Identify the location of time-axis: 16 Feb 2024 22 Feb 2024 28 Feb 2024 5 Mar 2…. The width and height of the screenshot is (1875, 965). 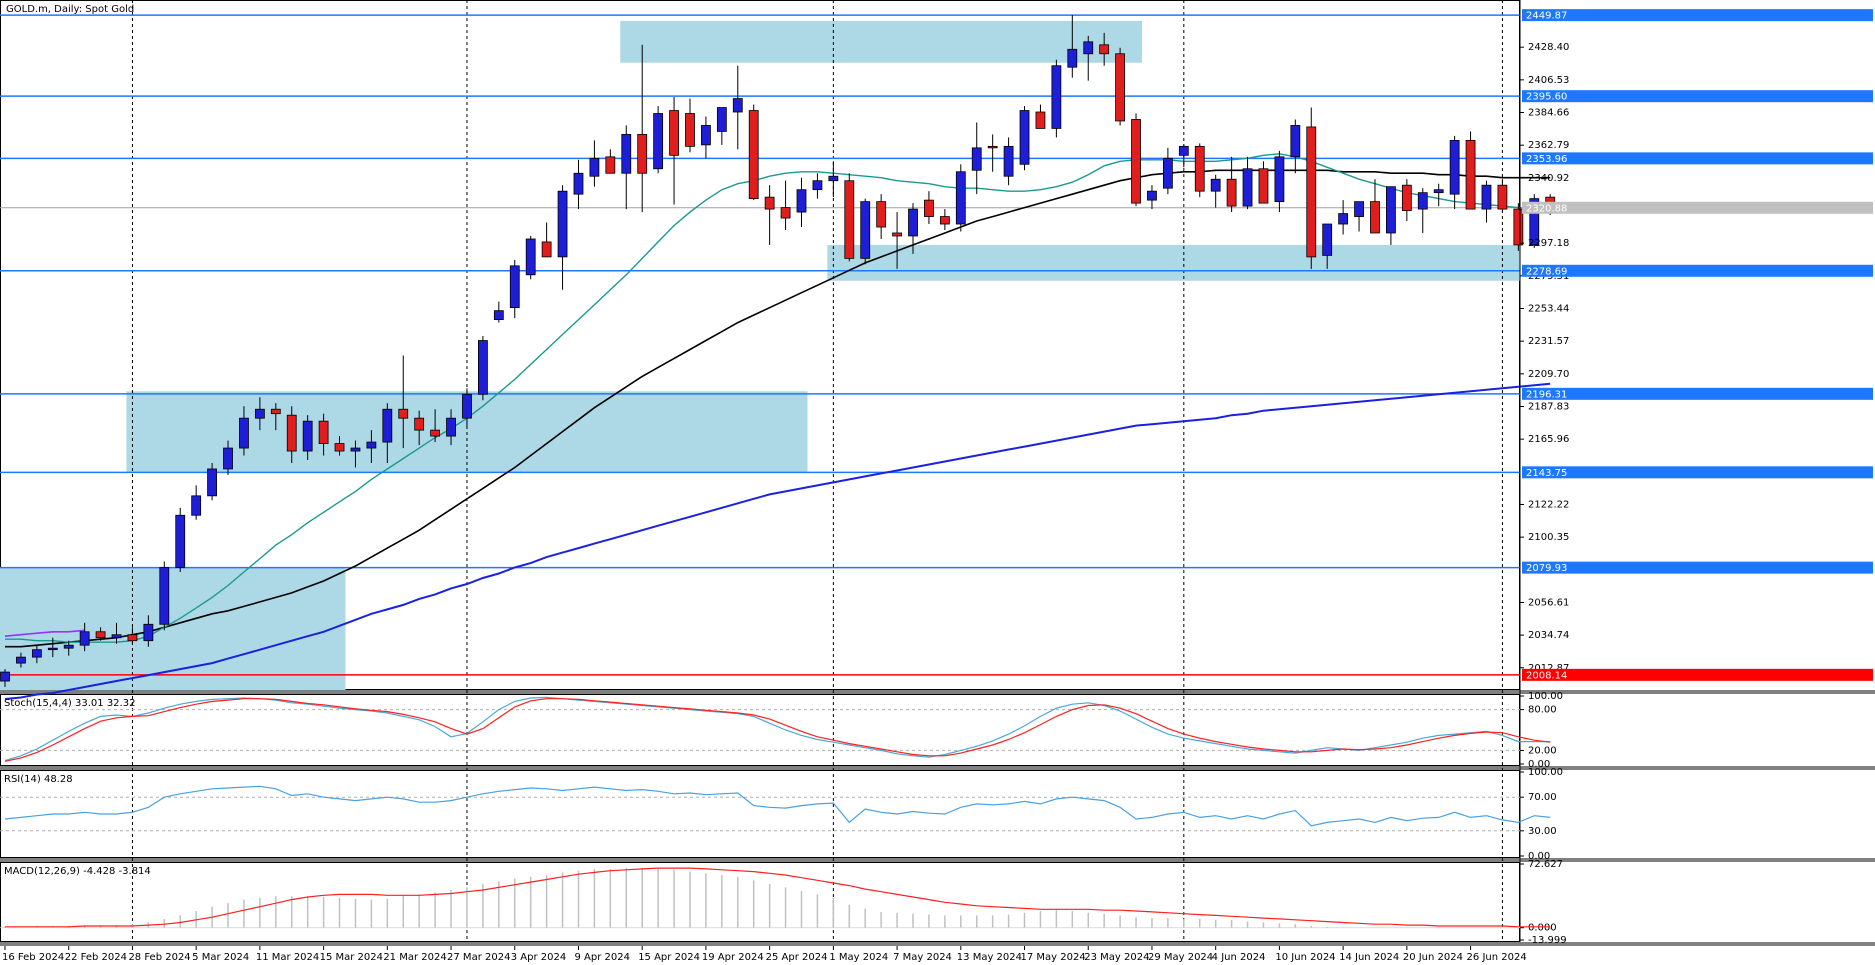
(764, 954).